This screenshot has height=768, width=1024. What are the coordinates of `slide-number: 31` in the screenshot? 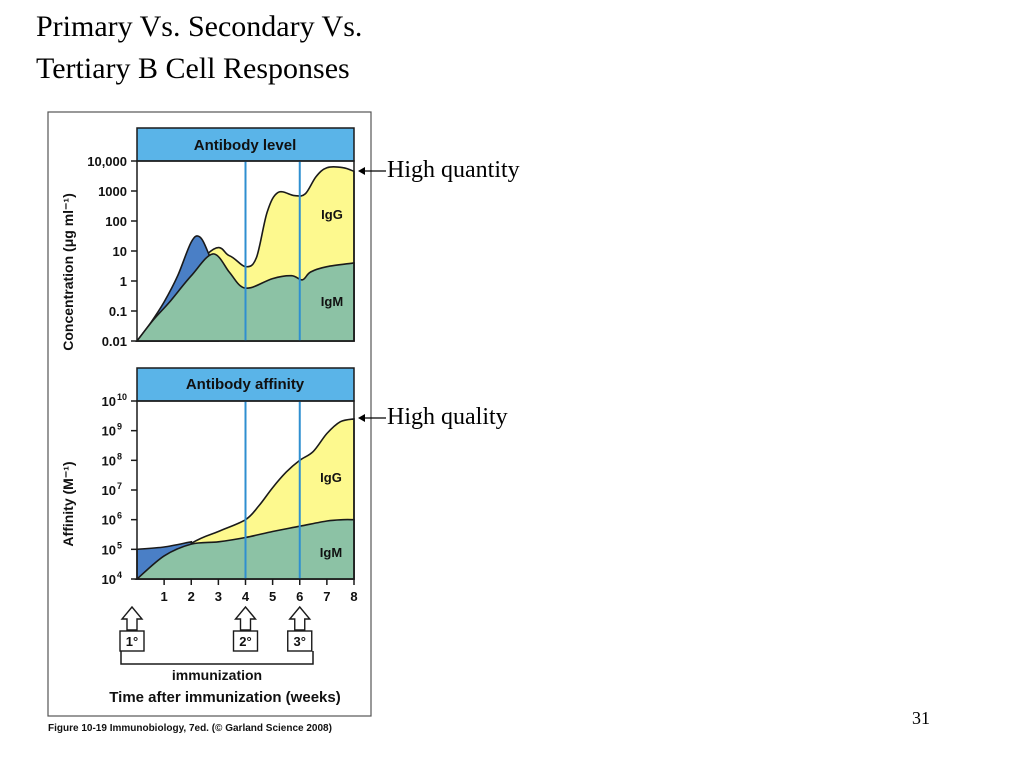 It's located at (921, 718).